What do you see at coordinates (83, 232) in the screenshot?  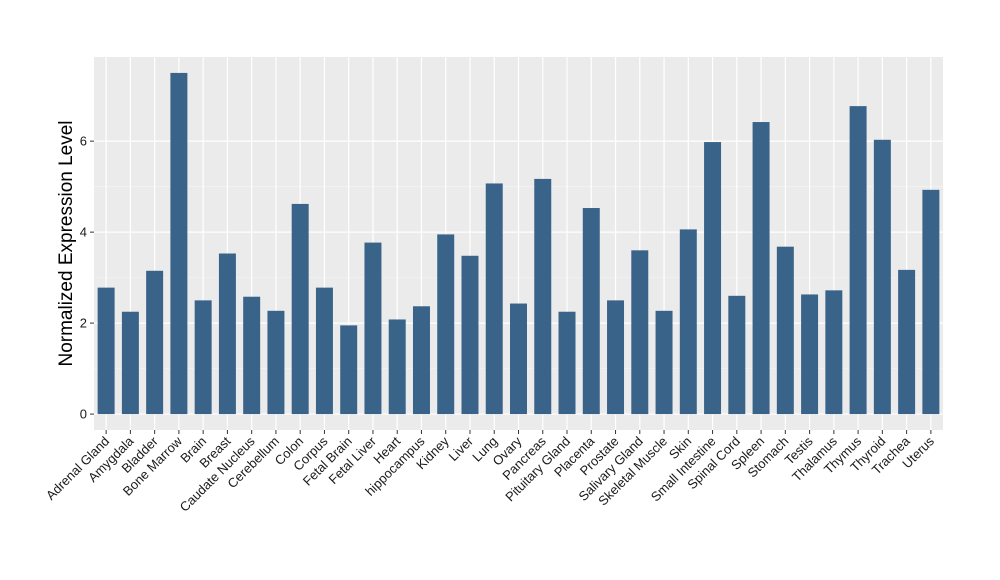 I see `y-tick-label: 4` at bounding box center [83, 232].